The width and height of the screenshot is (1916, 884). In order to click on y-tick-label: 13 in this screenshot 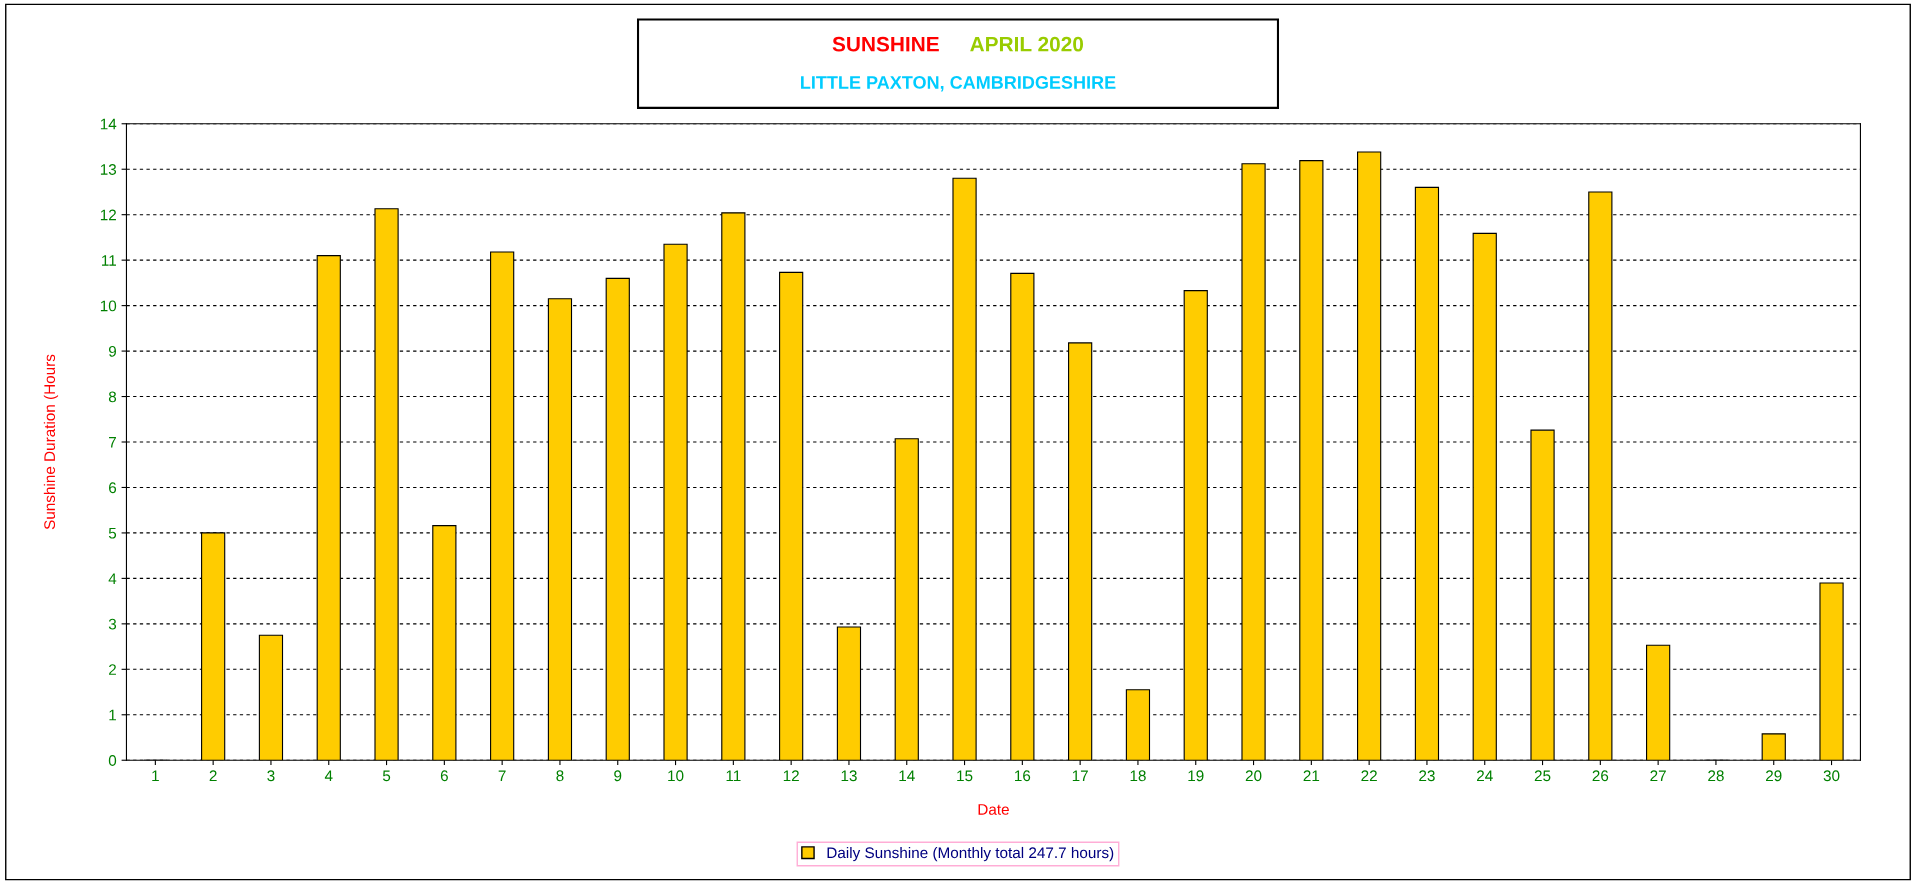, I will do `click(108, 169)`.